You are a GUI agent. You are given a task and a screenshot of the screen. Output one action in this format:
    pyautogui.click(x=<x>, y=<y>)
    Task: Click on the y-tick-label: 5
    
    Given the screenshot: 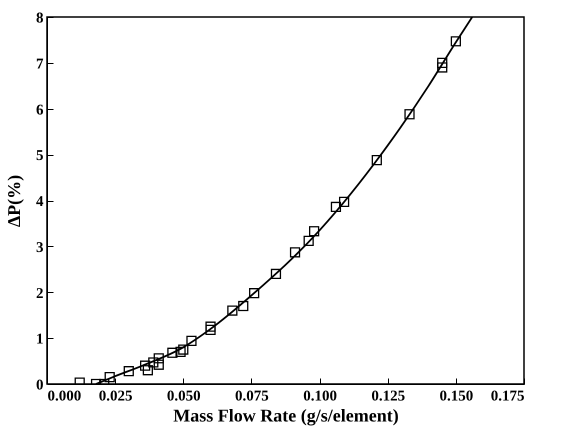 What is the action you would take?
    pyautogui.click(x=40, y=156)
    